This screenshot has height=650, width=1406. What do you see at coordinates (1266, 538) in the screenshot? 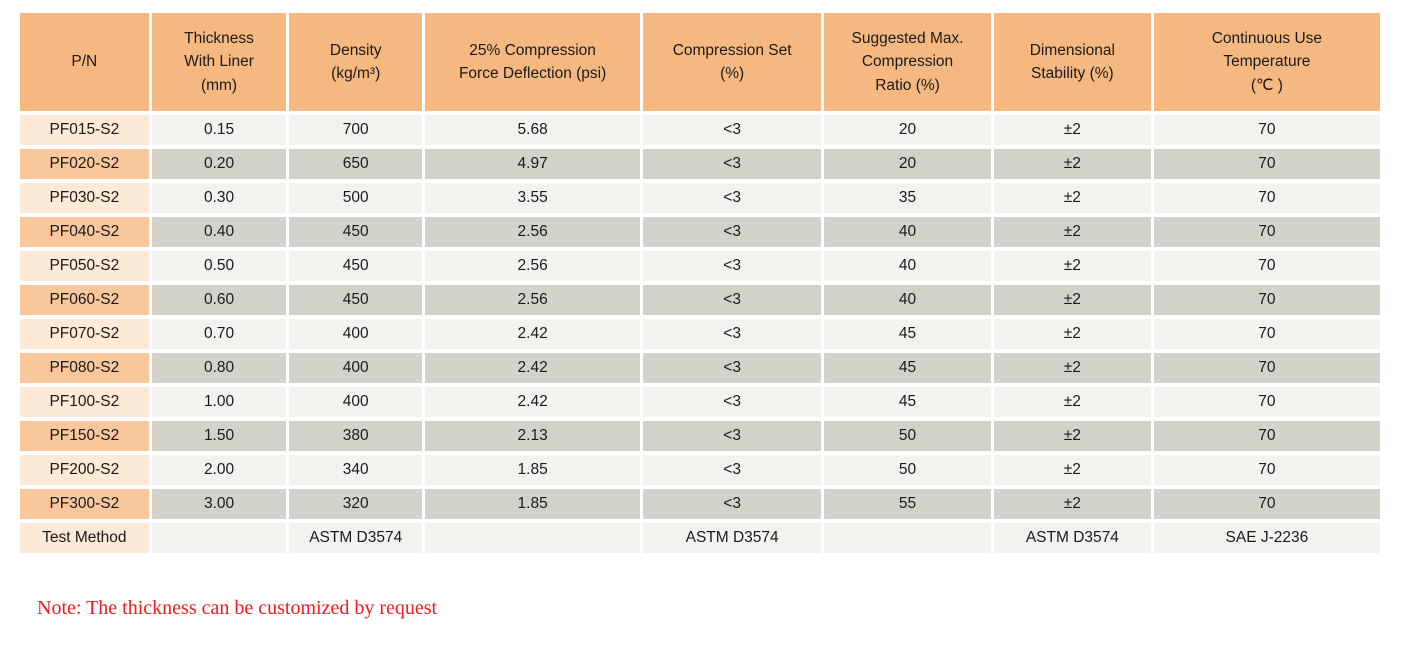
I see `test-method-cell-value-6: SAE J-2236` at bounding box center [1266, 538].